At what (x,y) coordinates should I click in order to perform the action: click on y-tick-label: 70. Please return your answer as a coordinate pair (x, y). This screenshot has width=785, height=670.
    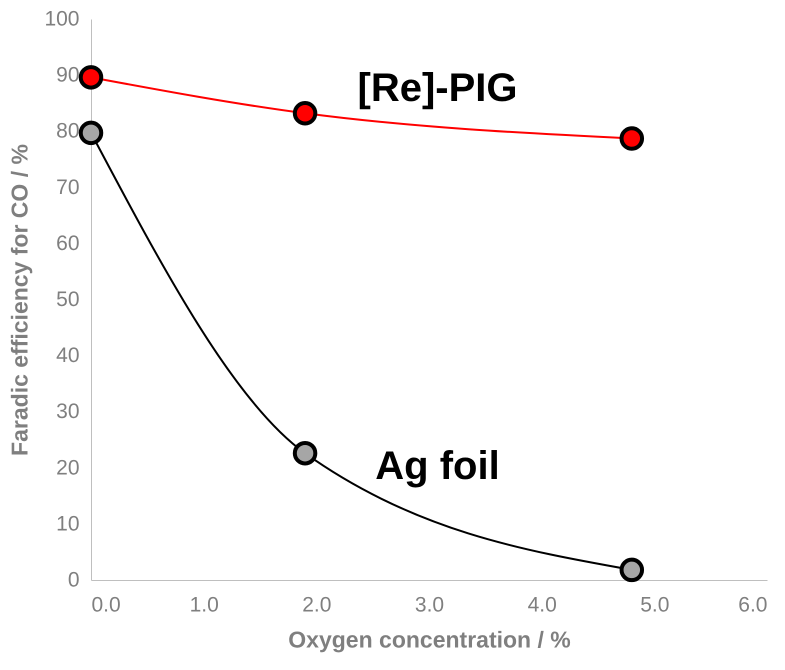
    Looking at the image, I should click on (68, 187).